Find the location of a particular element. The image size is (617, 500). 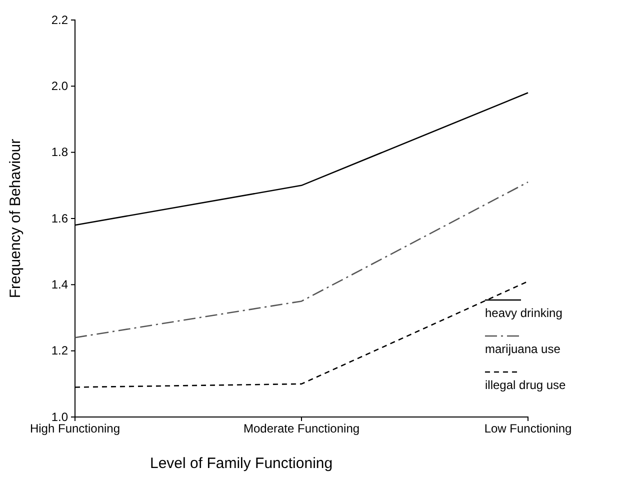

x-tick-label: Moderate Functioning is located at coordinates (301, 429).